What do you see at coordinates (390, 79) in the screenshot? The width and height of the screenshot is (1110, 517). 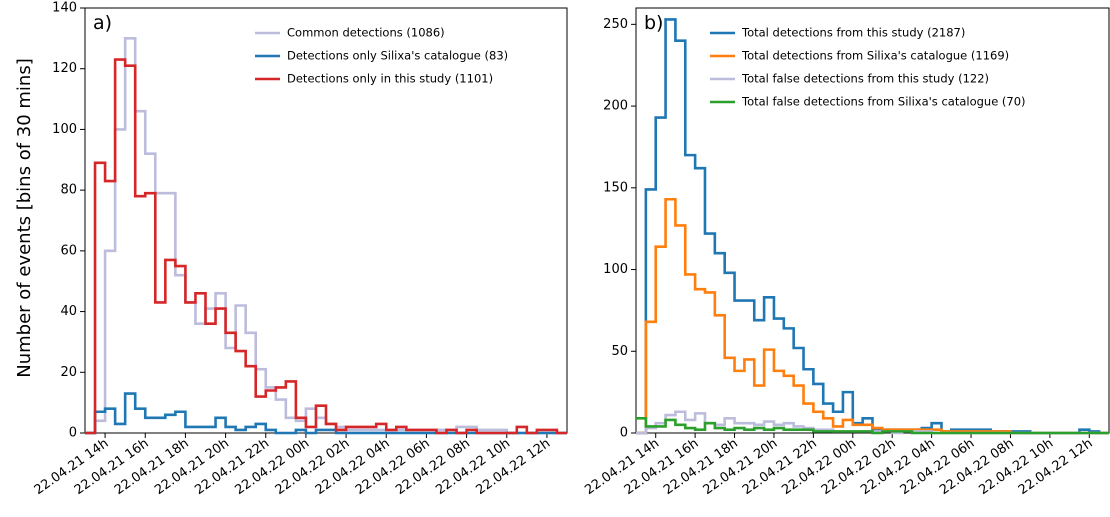 I see `legend-entry: Detections only in this study (1101)` at bounding box center [390, 79].